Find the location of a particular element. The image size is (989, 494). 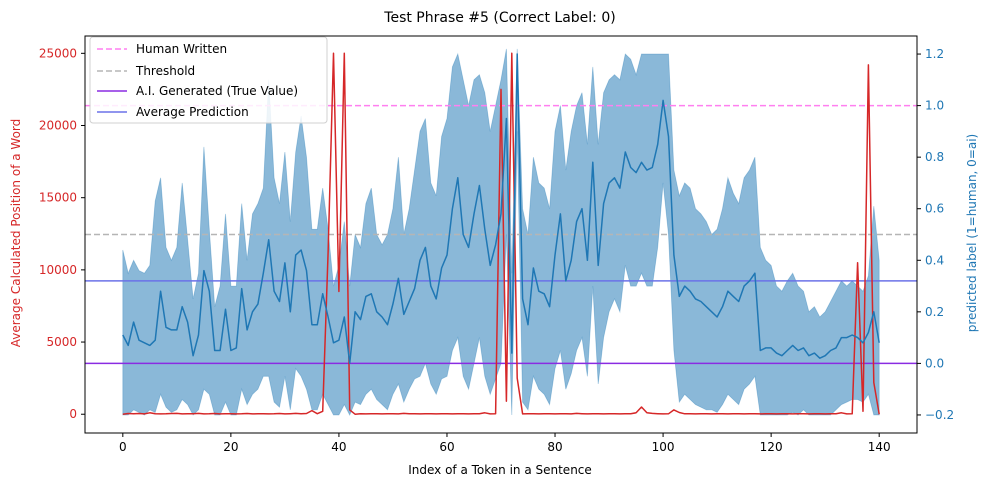

x-axis-label: Index of a Token in a Sentence is located at coordinates (500, 470).